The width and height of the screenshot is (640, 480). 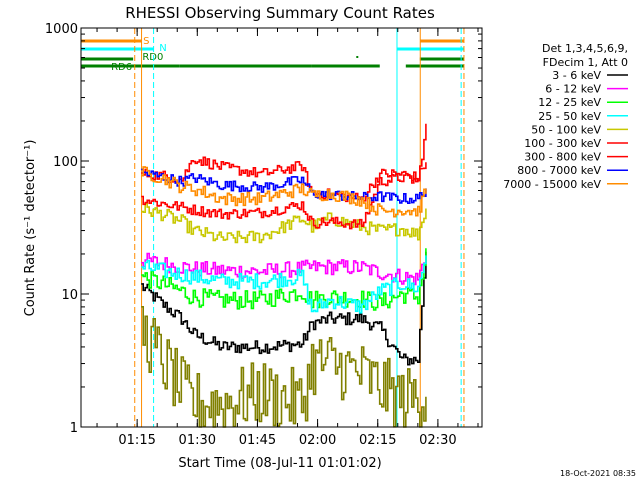 I want to click on legend-label: 6 - 12 keV, so click(x=573, y=89).